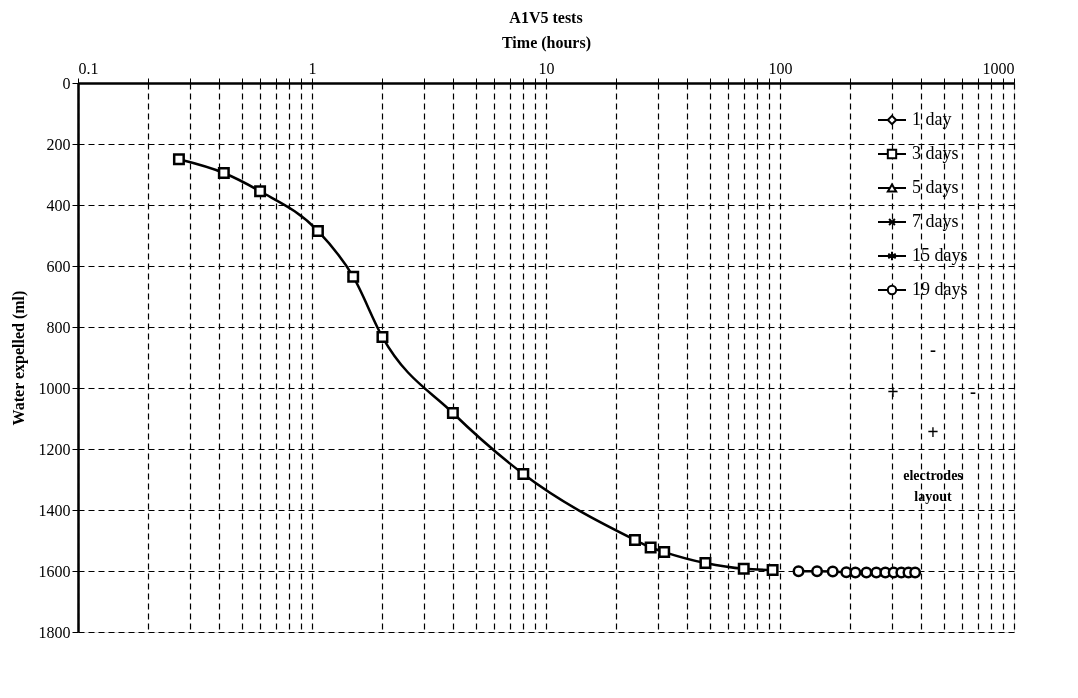  Describe the element at coordinates (66, 83) in the screenshot. I see `y-tick-label: 0` at that location.